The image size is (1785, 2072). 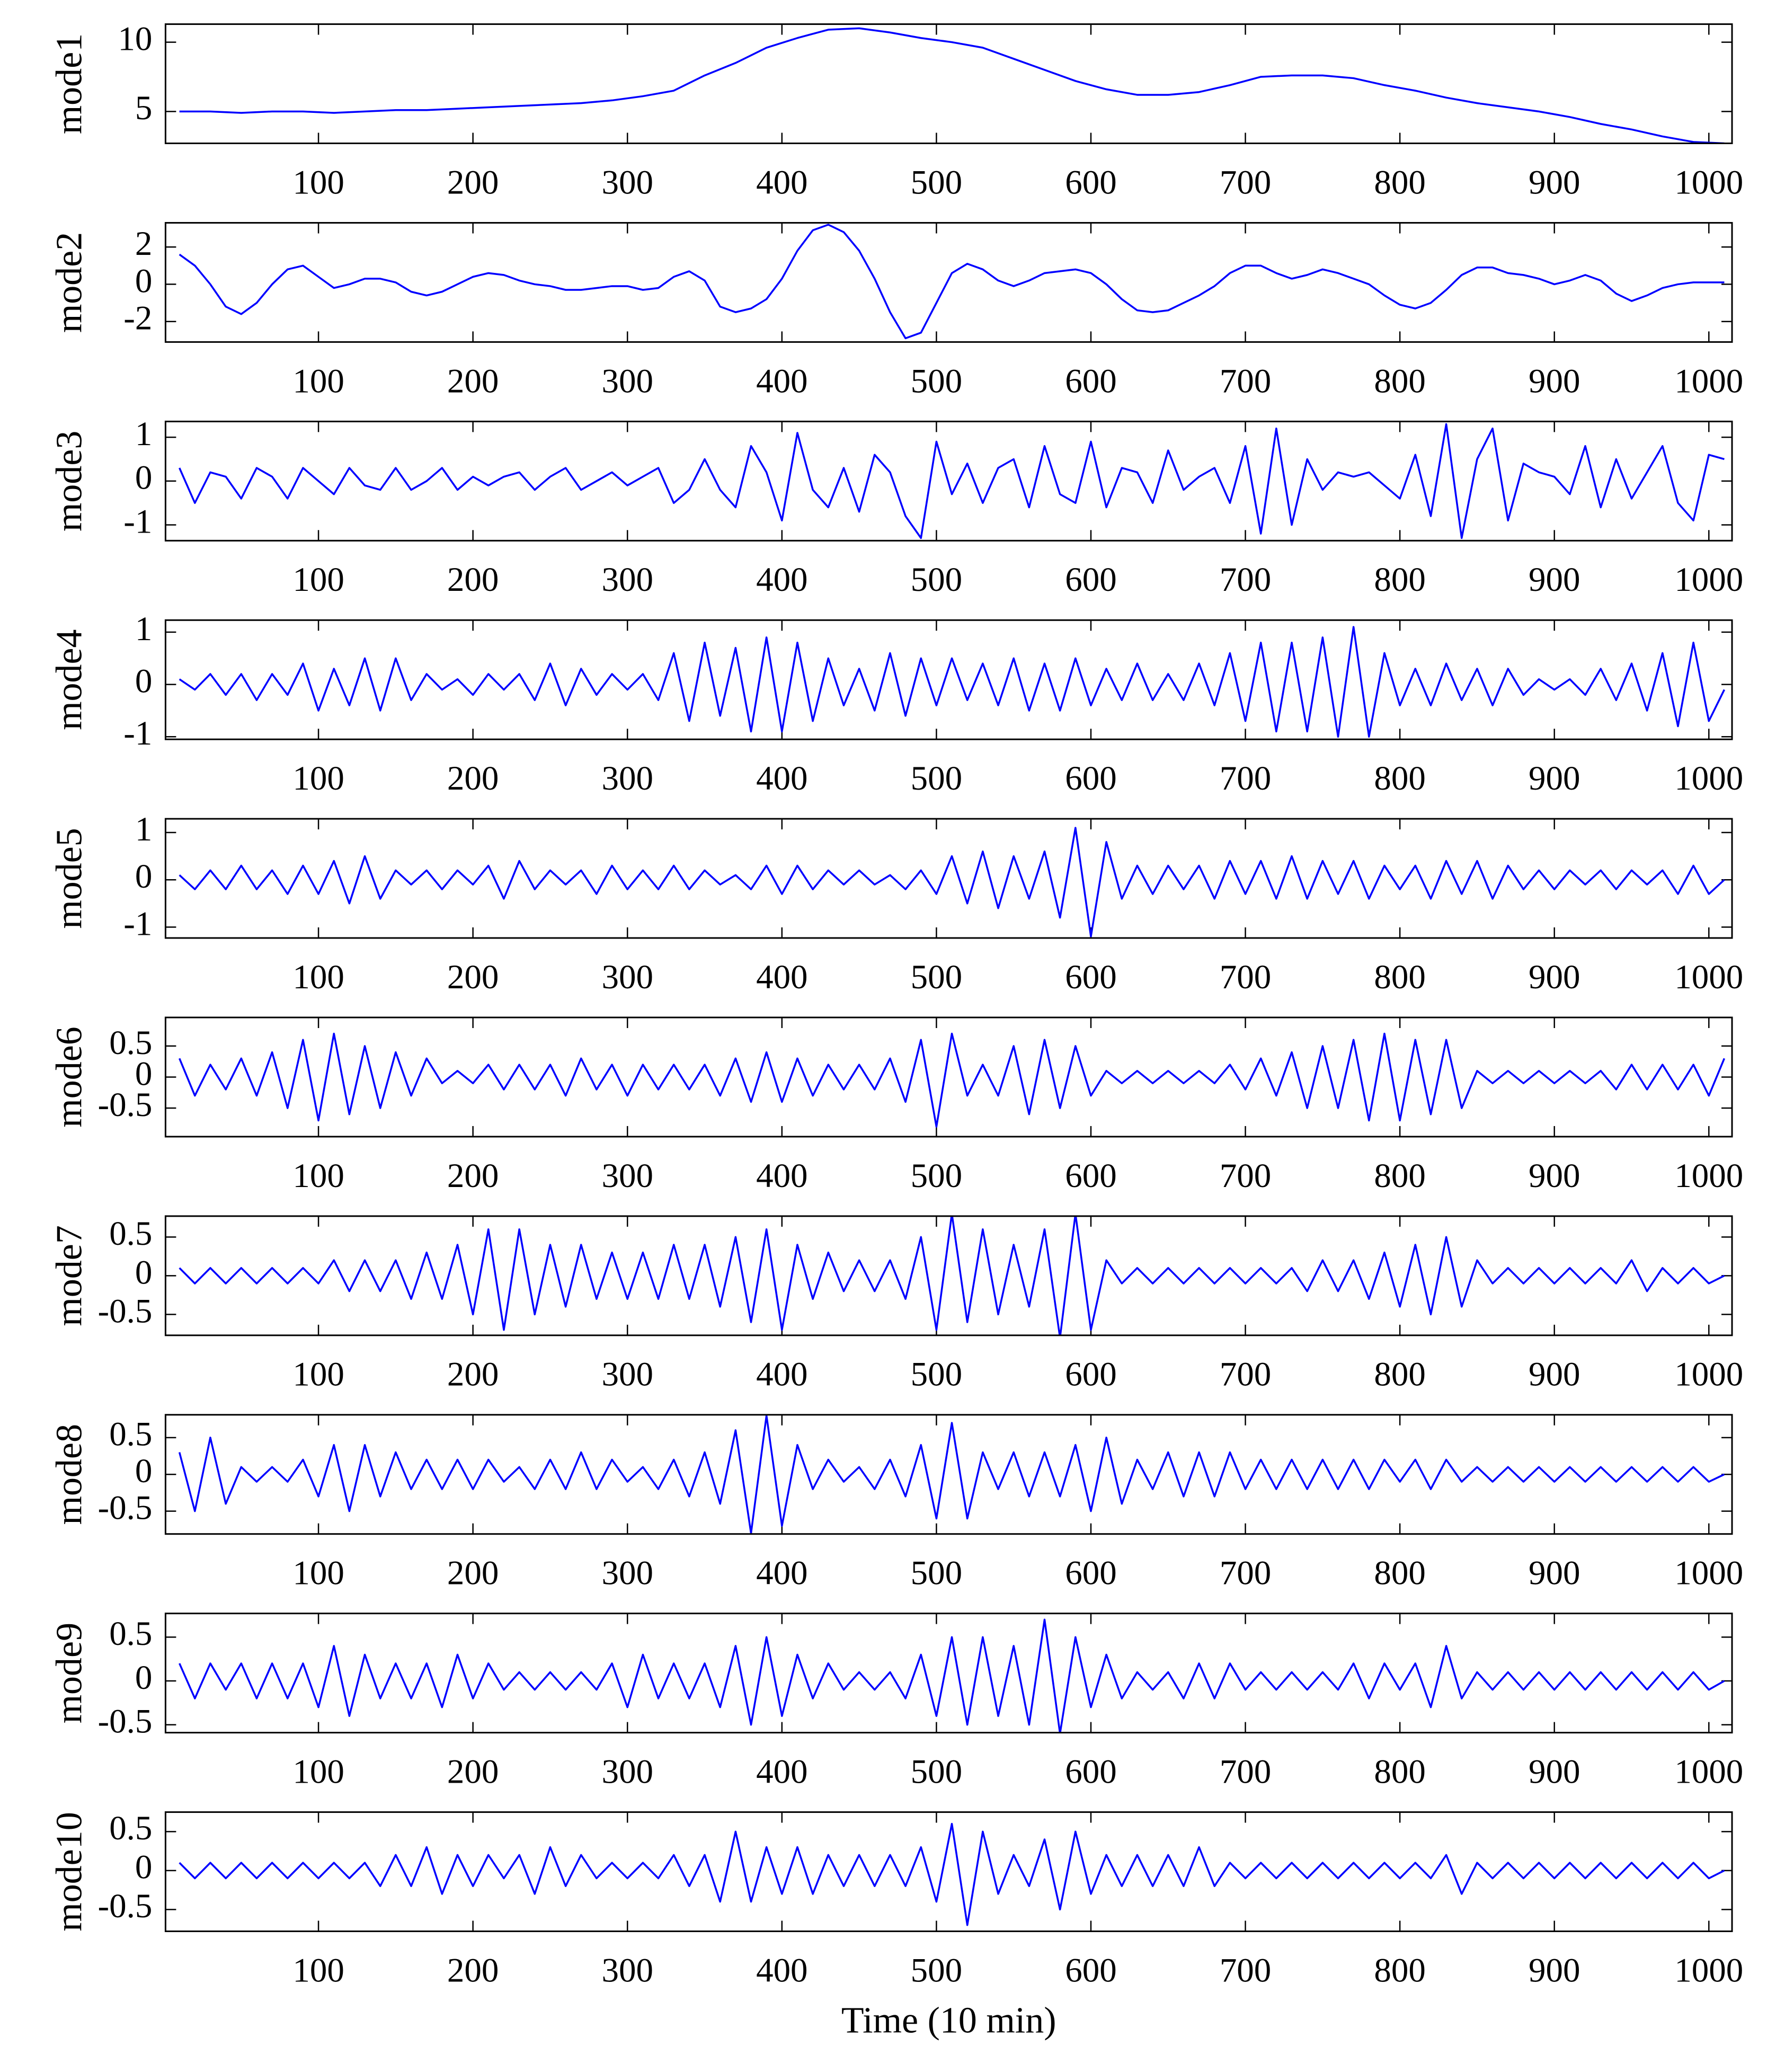 What do you see at coordinates (70, 878) in the screenshot?
I see `y-axis-label: mode5` at bounding box center [70, 878].